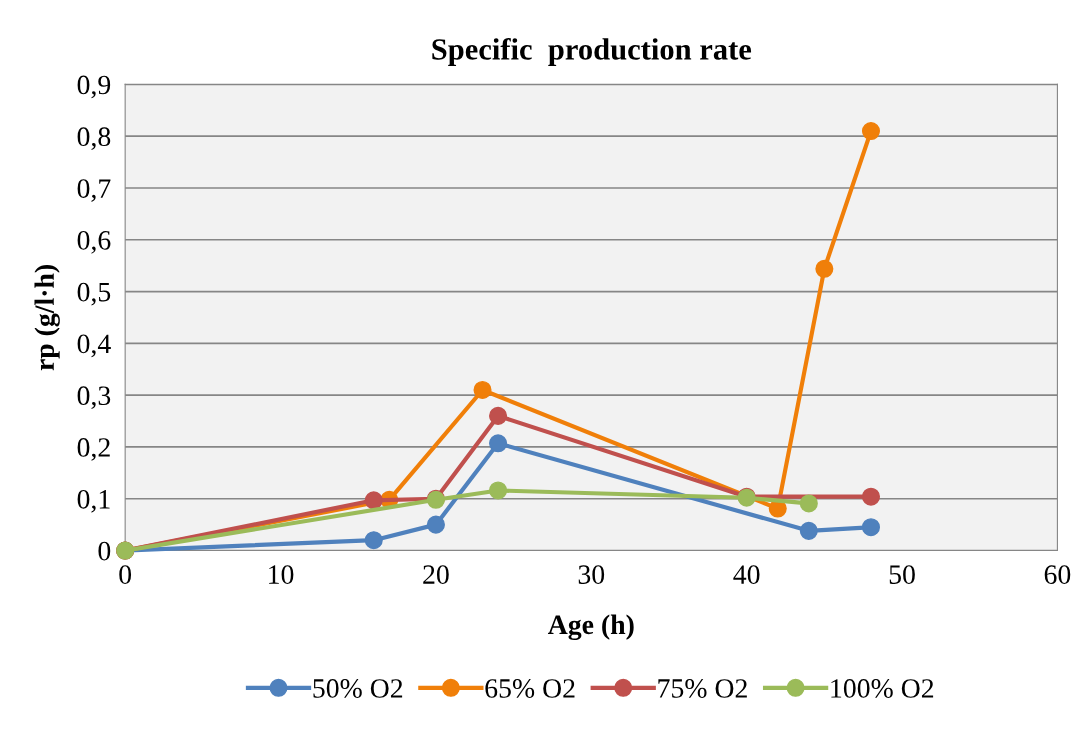 Image resolution: width=1079 pixels, height=747 pixels. Describe the element at coordinates (94, 346) in the screenshot. I see `y-tick-label: 0,4` at that location.